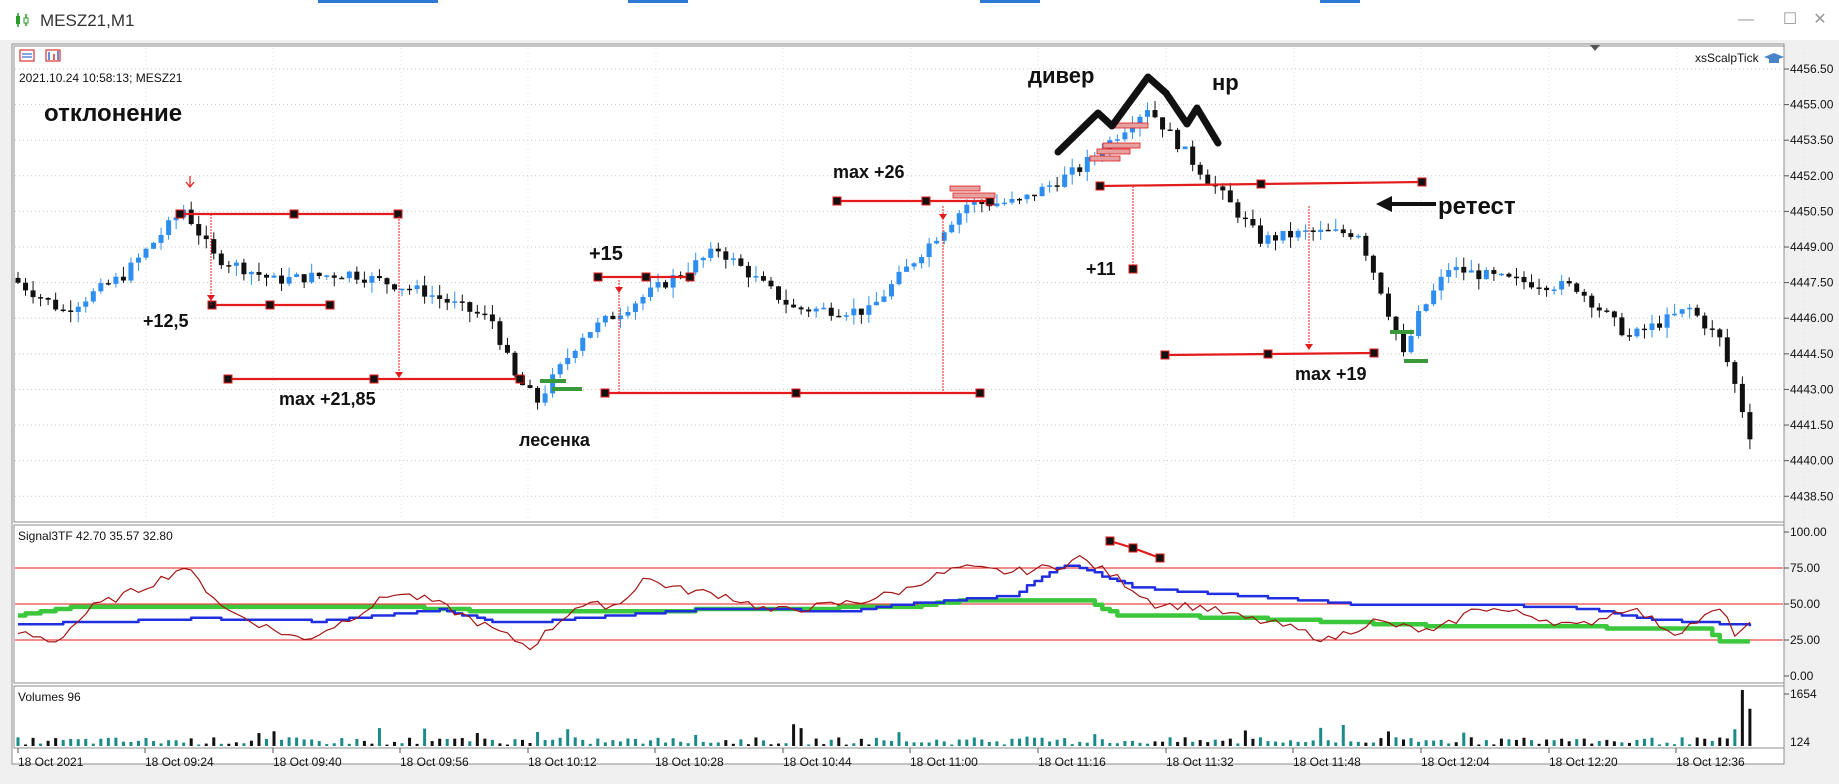 The height and width of the screenshot is (784, 1839). What do you see at coordinates (53, 55) in the screenshot?
I see `chart-properties-icon` at bounding box center [53, 55].